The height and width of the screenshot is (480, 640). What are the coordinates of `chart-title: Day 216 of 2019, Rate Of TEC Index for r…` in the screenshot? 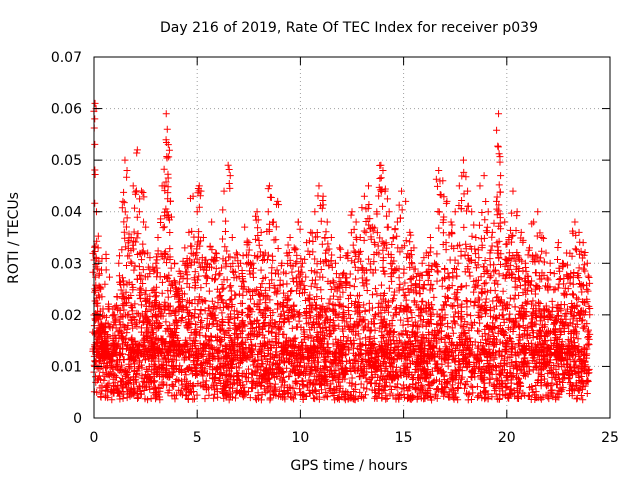 It's located at (349, 28).